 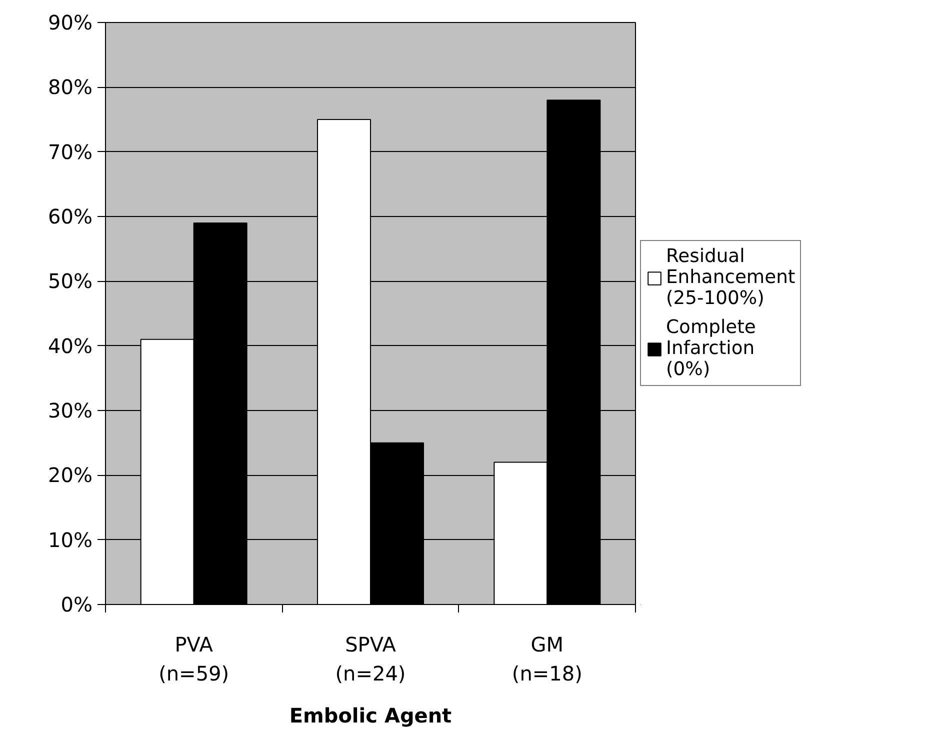 What do you see at coordinates (70, 410) in the screenshot?
I see `y-tick-label: 30%` at bounding box center [70, 410].